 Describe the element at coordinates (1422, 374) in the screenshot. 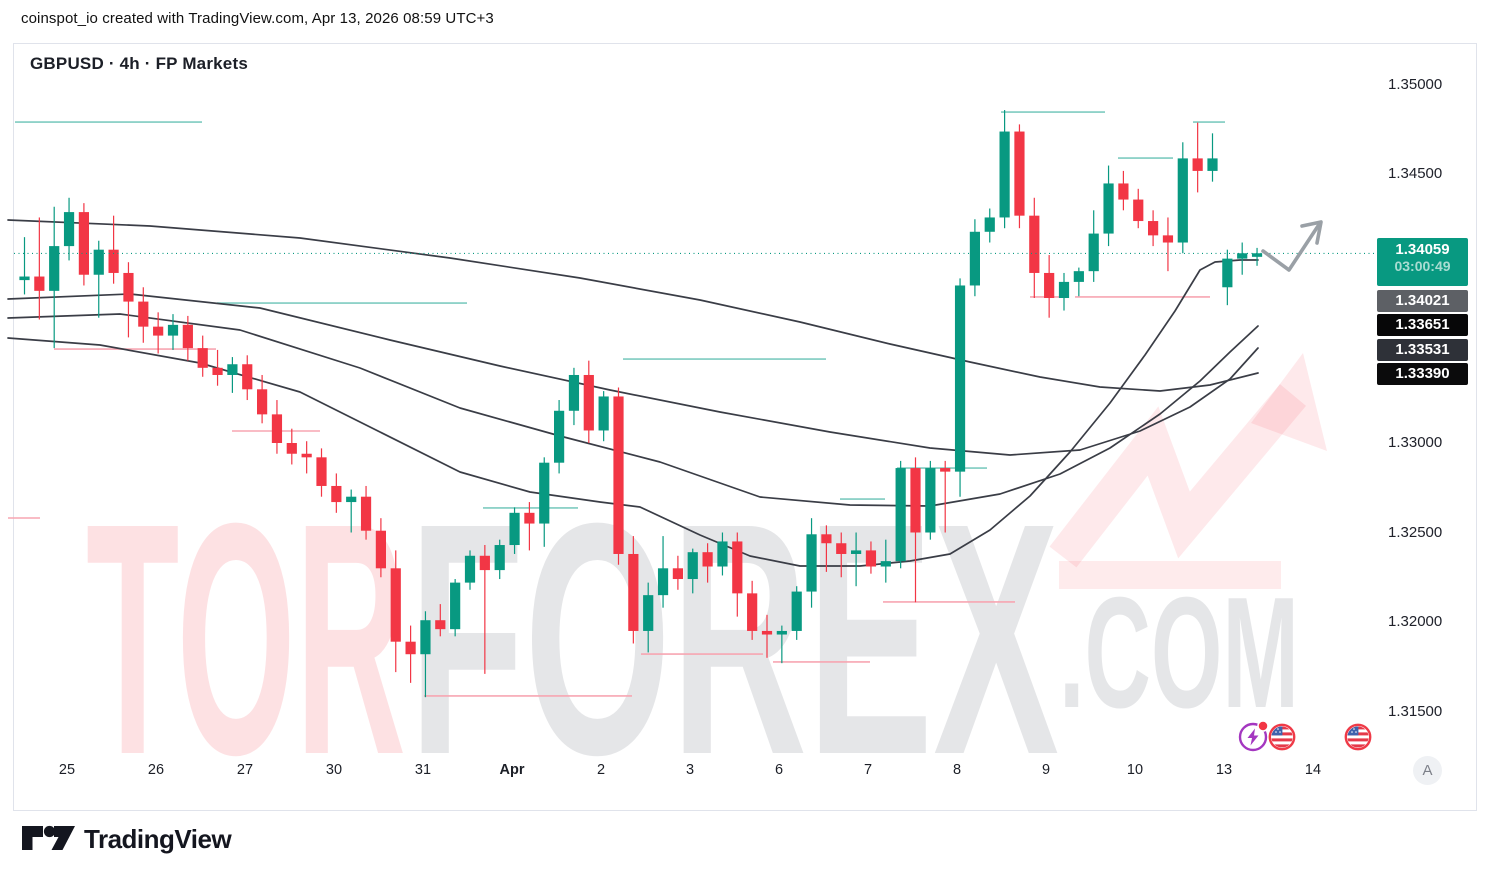

I see `ma-value-badge: 1.33390` at that location.